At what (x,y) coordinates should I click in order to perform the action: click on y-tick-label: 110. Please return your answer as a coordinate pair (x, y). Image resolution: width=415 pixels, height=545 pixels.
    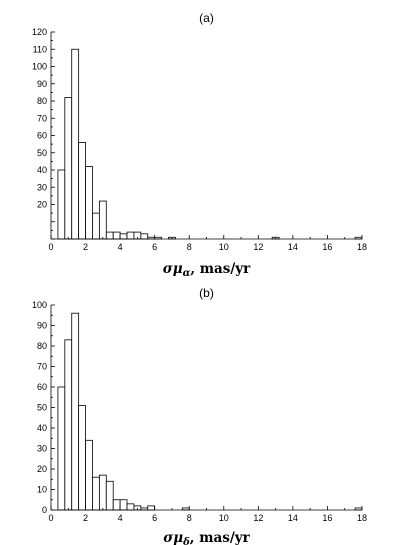
    Looking at the image, I should click on (40, 49).